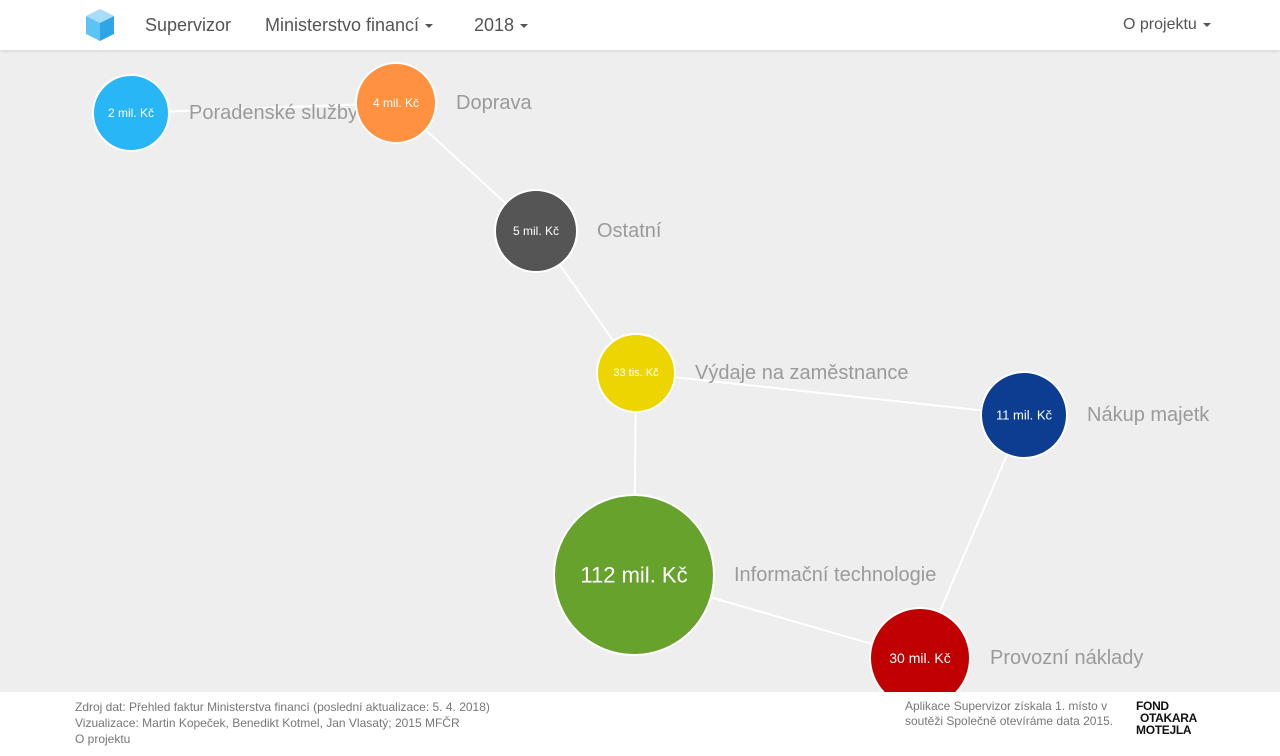 The height and width of the screenshot is (756, 1280). What do you see at coordinates (342, 25) in the screenshot?
I see `ministry-dropdown-label: Ministerstvo financí` at bounding box center [342, 25].